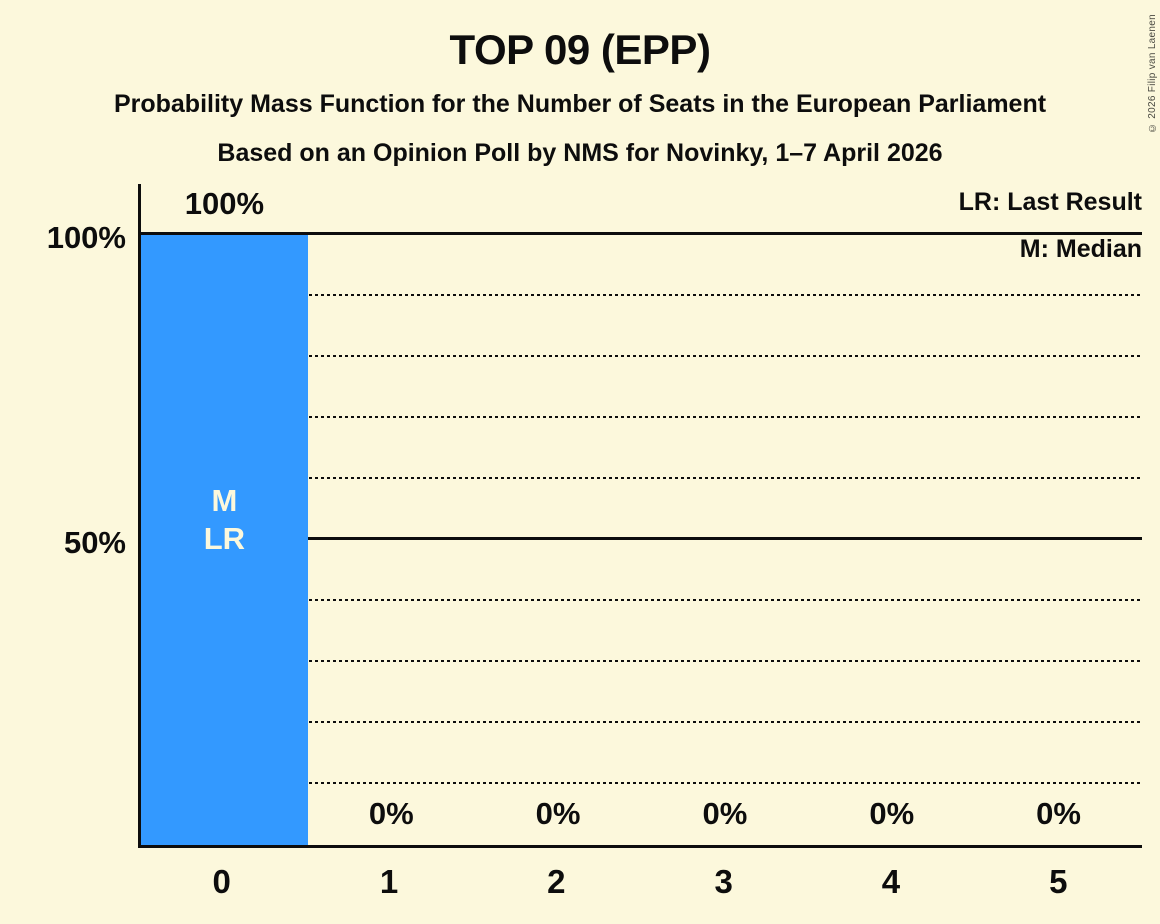  I want to click on x-axis-tick-2: 2, so click(556, 881).